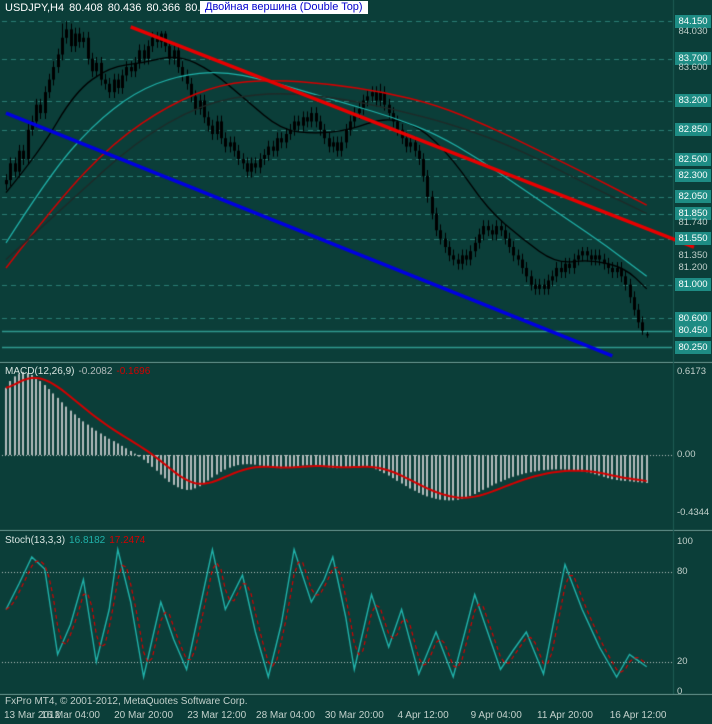 This screenshot has width=712, height=724. I want to click on price-label: 81.000, so click(693, 285).